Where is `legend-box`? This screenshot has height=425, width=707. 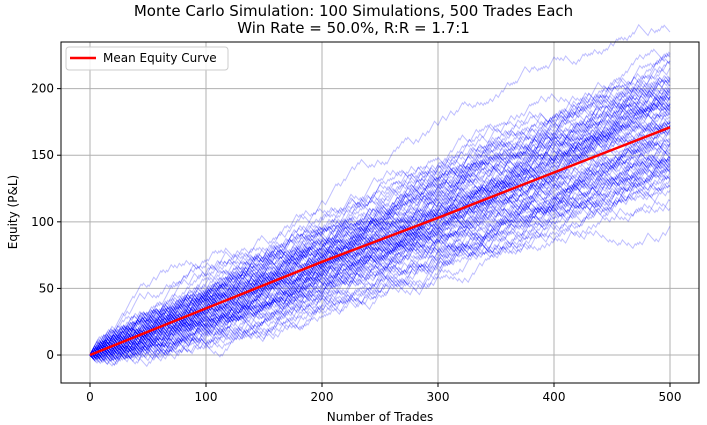
legend-box is located at coordinates (147, 58).